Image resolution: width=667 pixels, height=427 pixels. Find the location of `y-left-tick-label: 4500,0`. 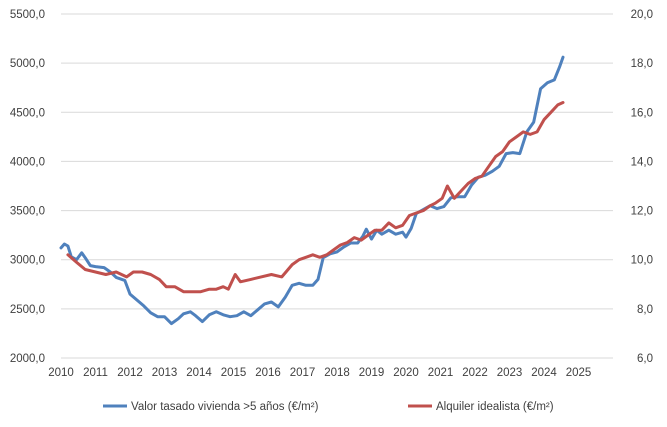

y-left-tick-label: 4500,0 is located at coordinates (27, 113).